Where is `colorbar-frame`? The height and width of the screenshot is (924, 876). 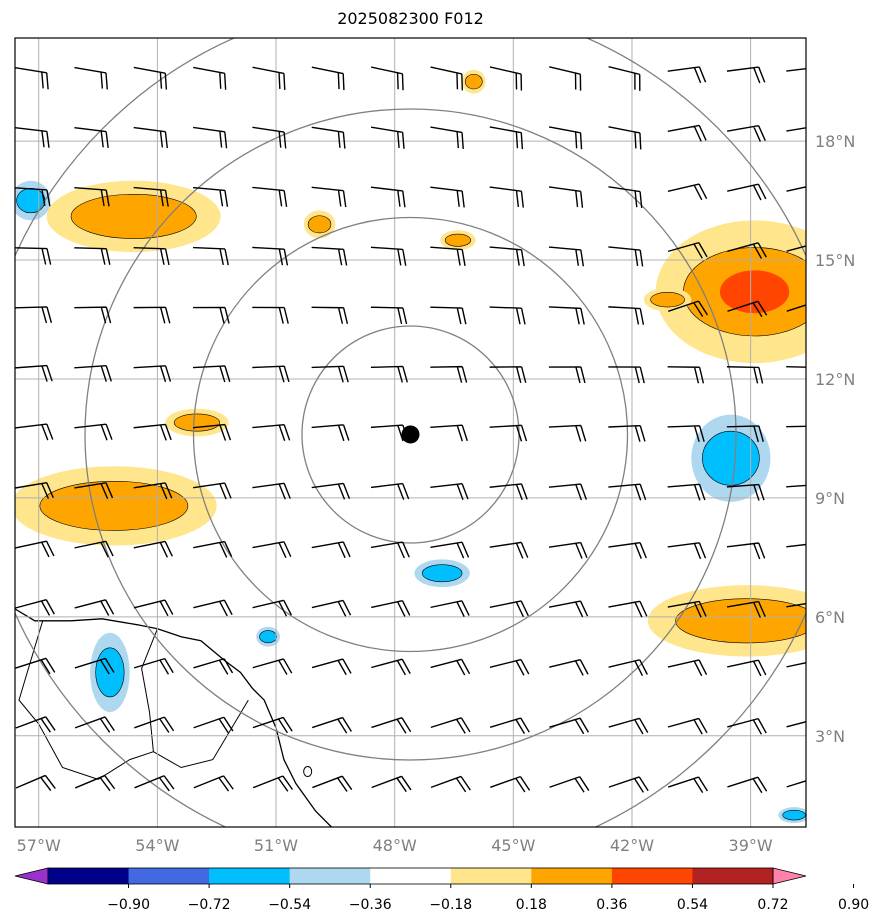
colorbar-frame is located at coordinates (410, 876).